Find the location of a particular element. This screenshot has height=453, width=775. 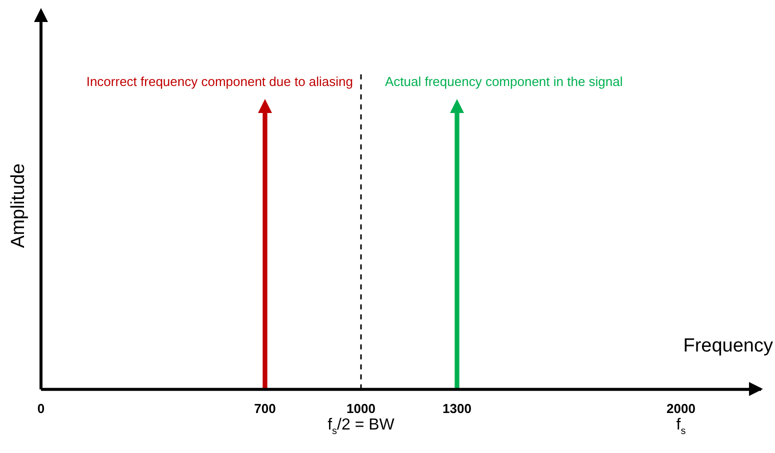

x-axis-title: Frequency is located at coordinates (728, 345).